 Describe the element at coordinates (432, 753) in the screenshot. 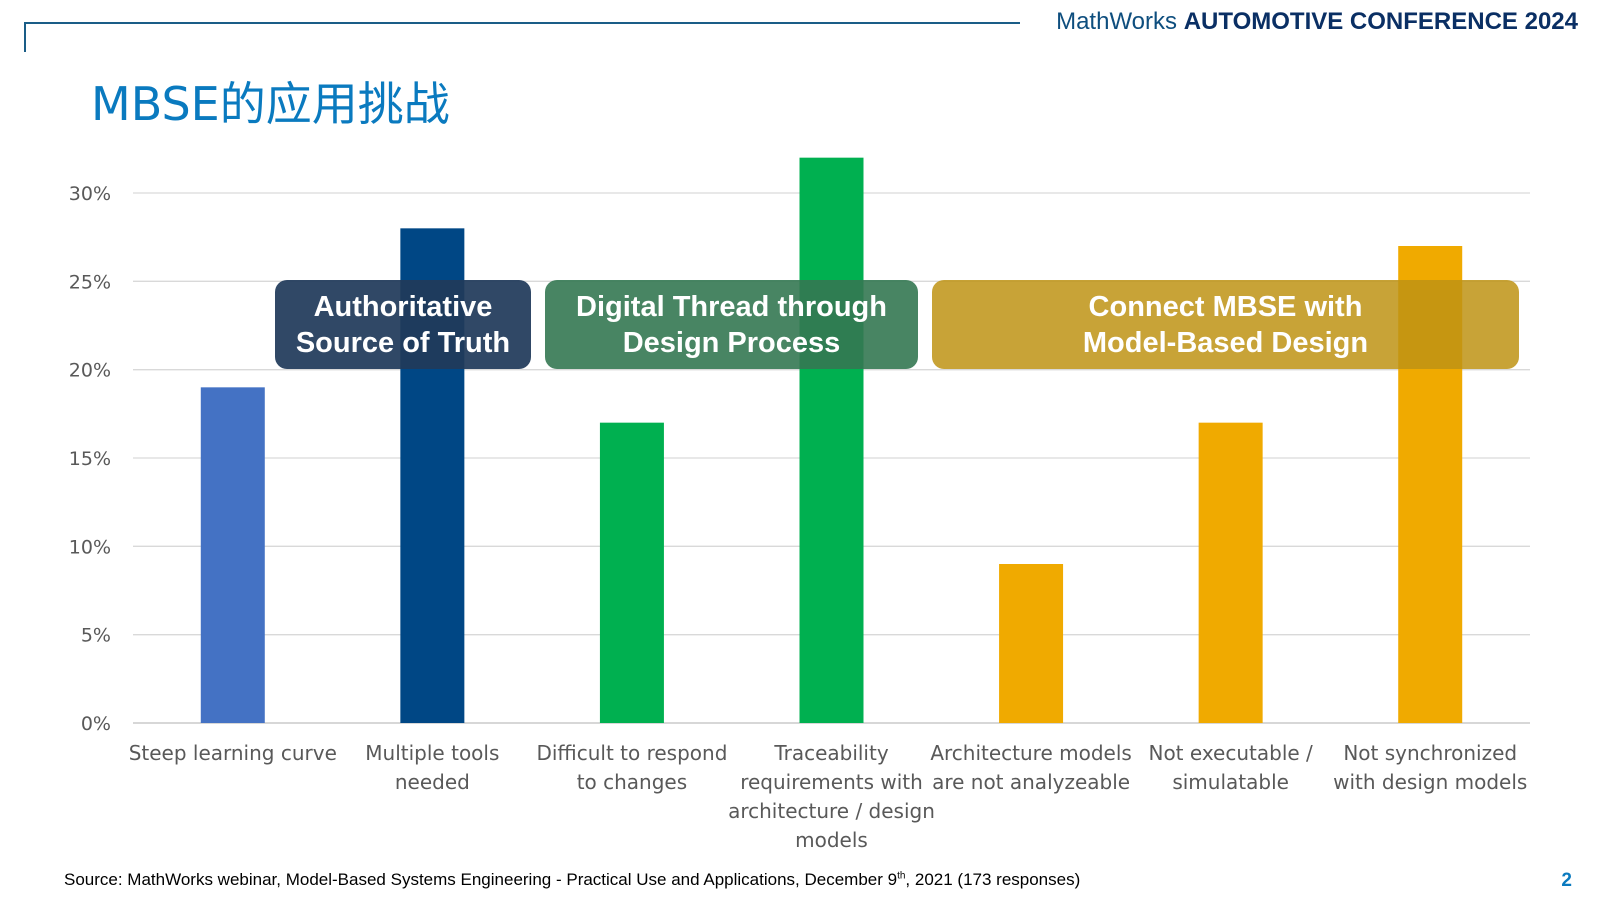

I see `x-category-label: Multiple tools` at that location.